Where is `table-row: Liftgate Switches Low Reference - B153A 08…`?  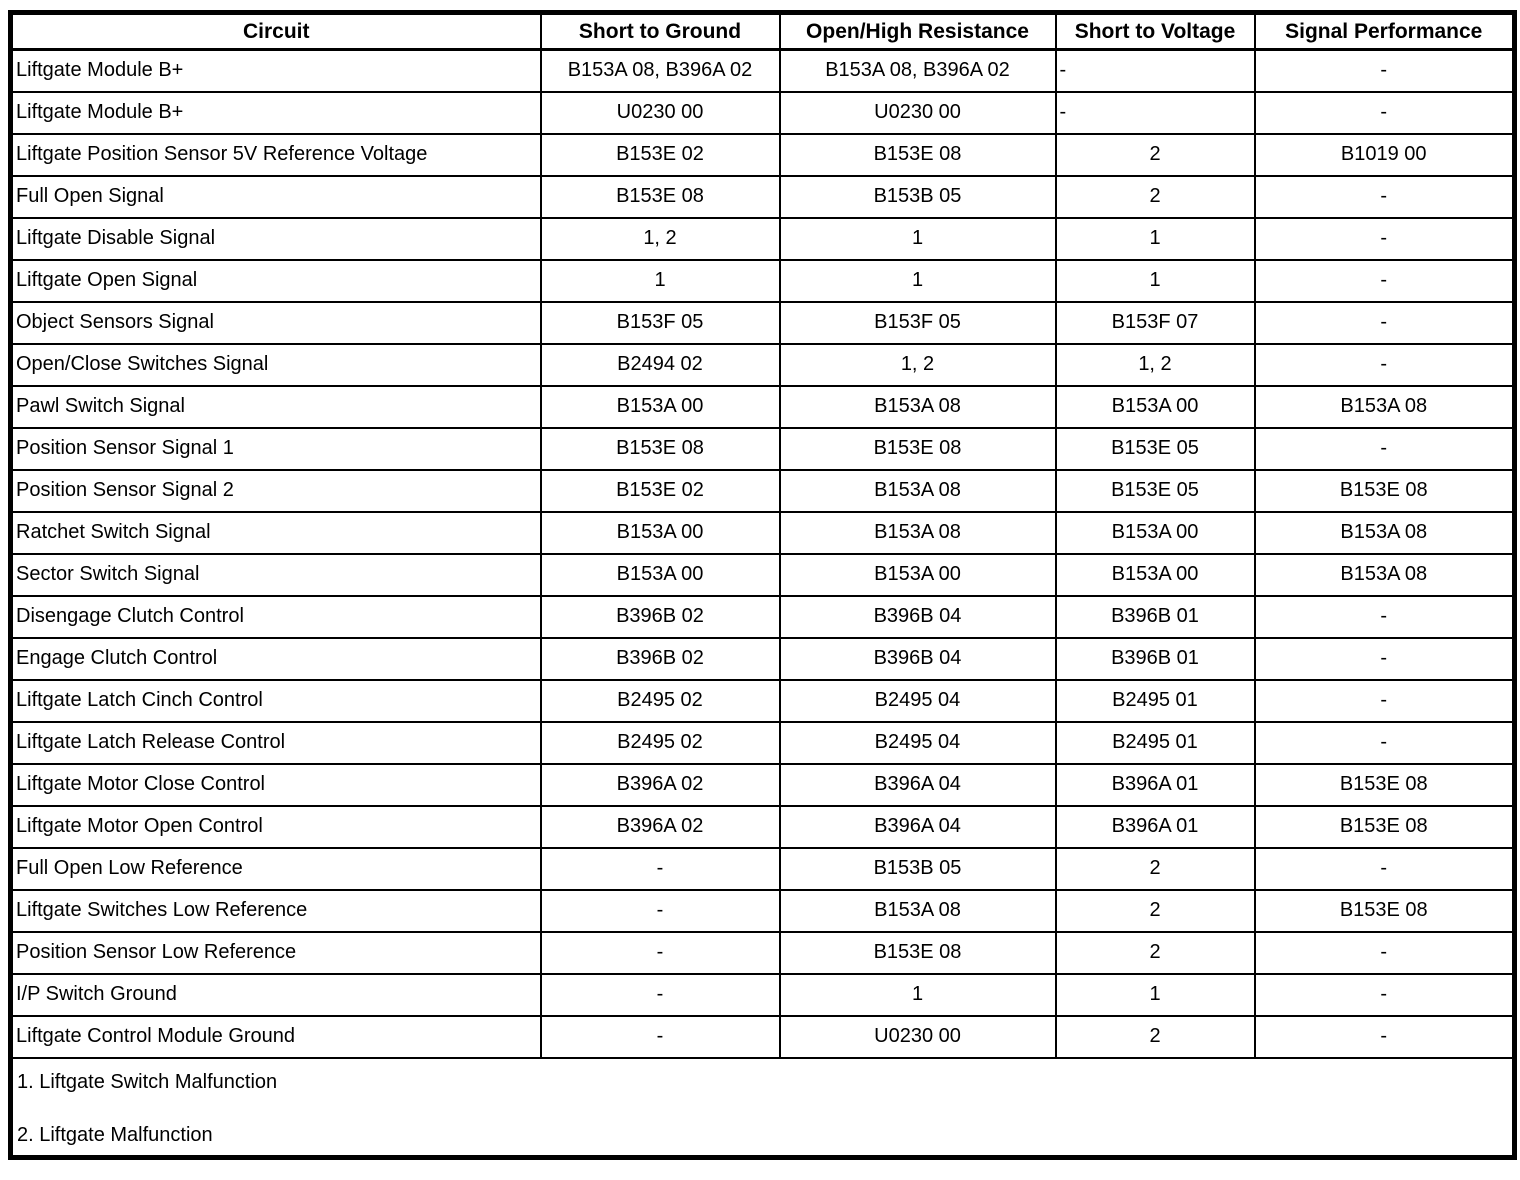 table-row: Liftgate Switches Low Reference - B153A 08… is located at coordinates (762, 910).